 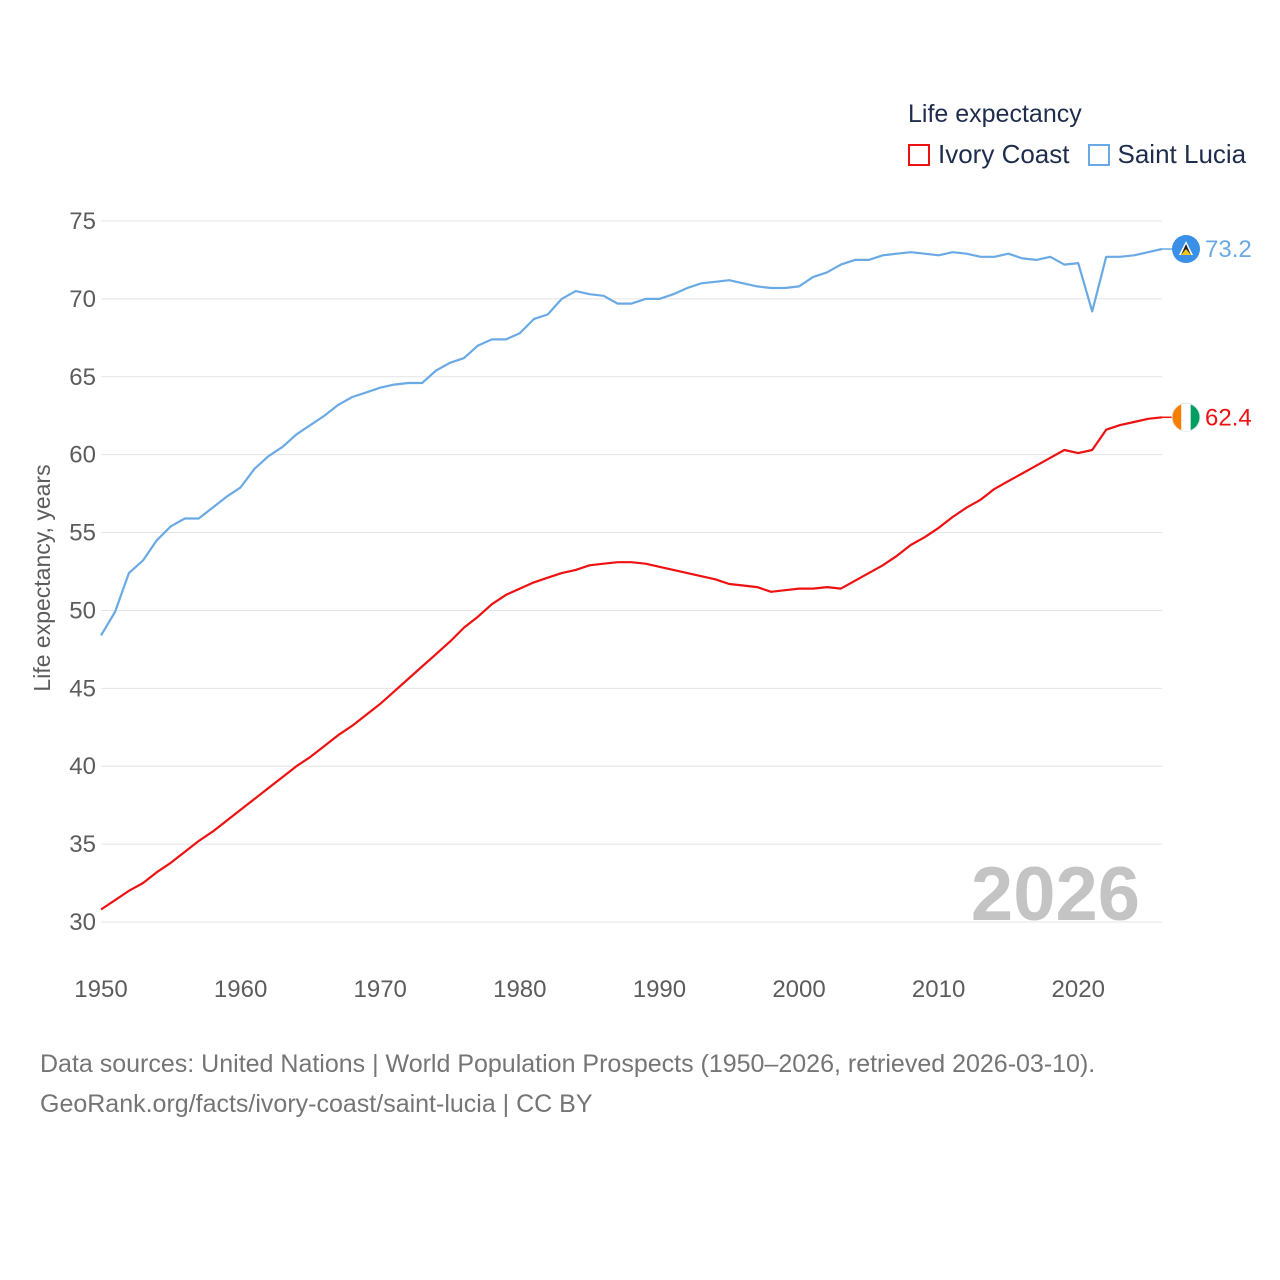 I want to click on legend-swatch-ivory-coast, so click(x=919, y=154).